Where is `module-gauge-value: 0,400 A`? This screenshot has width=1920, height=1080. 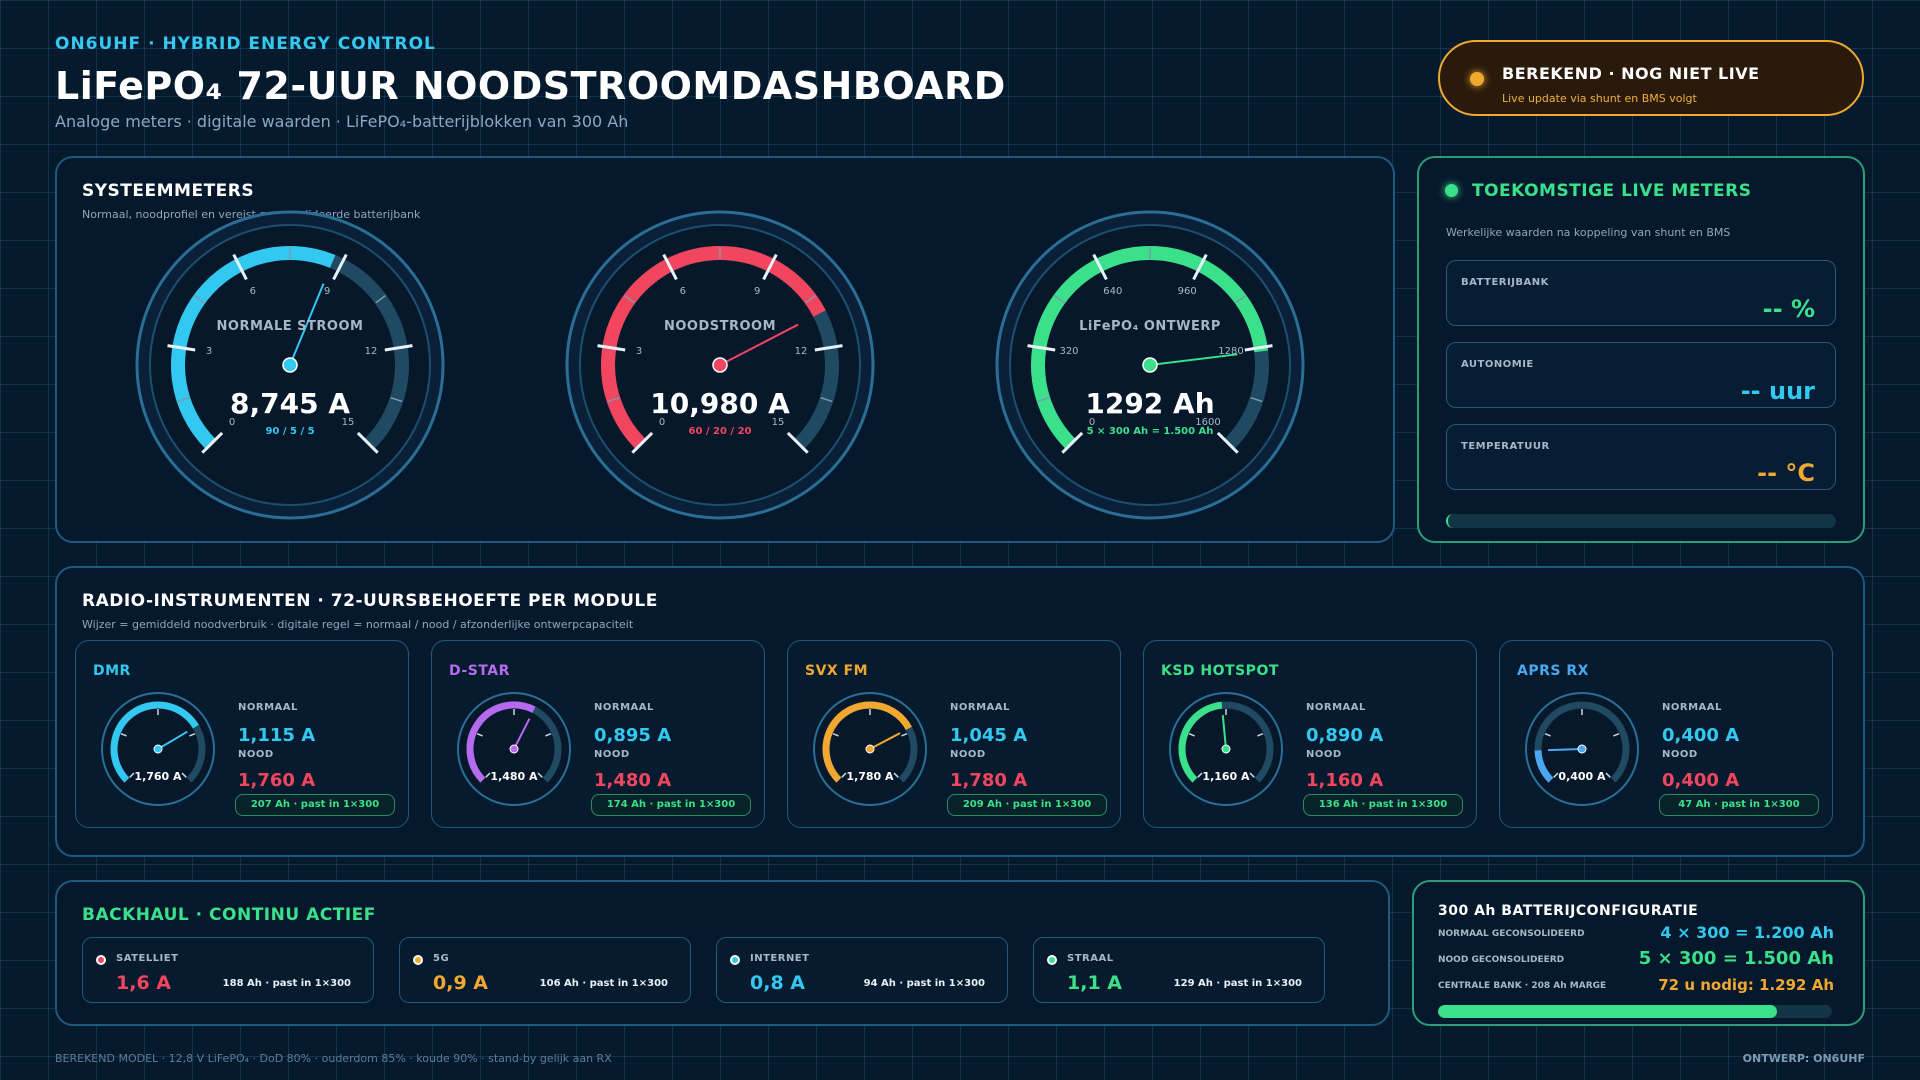
module-gauge-value: 0,400 A is located at coordinates (1582, 776).